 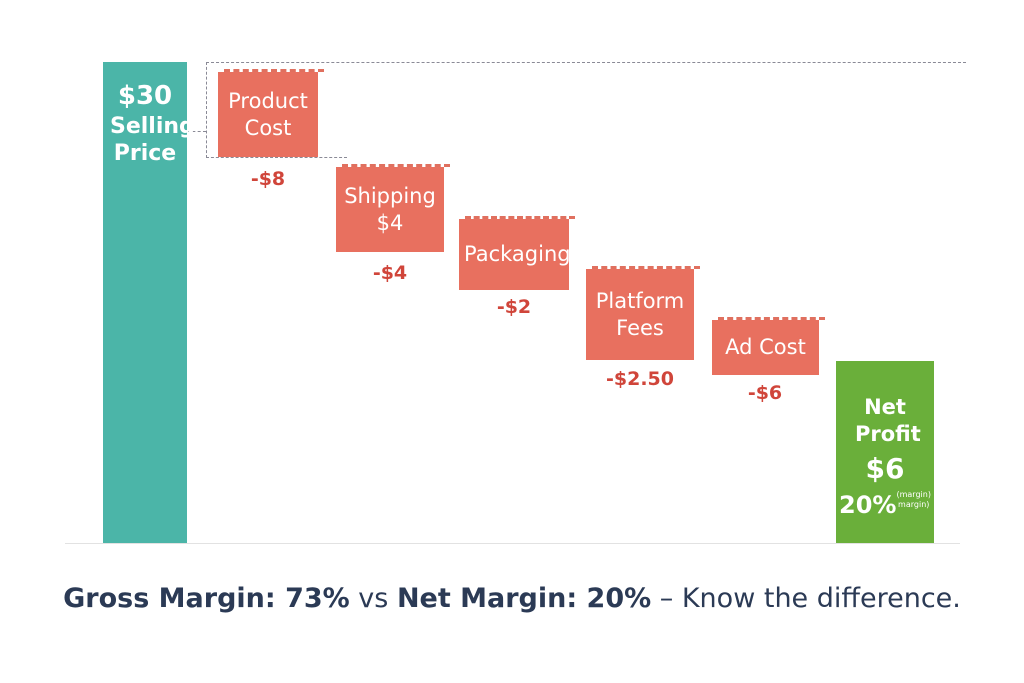 I want to click on data-label: -$2.50, so click(x=640, y=379).